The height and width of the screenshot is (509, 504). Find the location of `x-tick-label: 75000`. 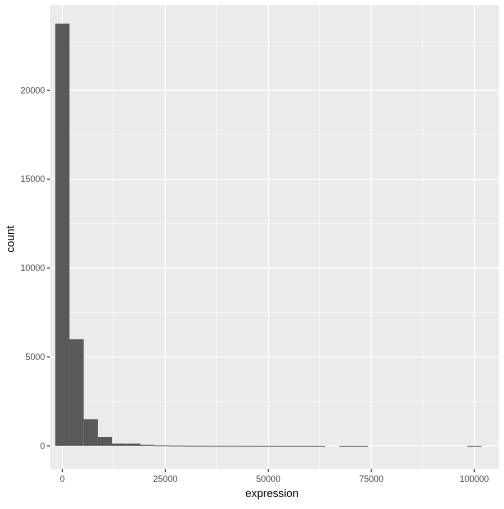

x-tick-label: 75000 is located at coordinates (371, 479).